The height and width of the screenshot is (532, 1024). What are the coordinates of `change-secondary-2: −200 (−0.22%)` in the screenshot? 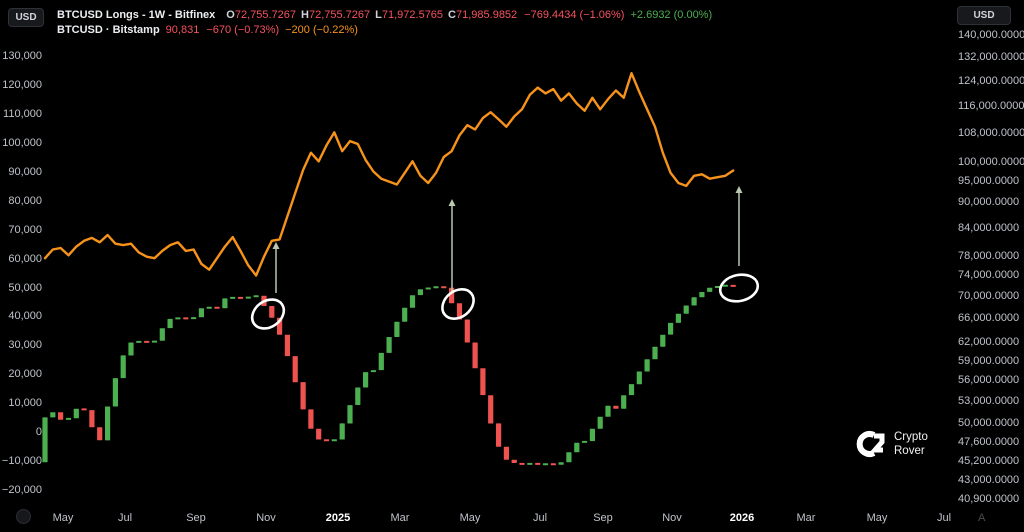 It's located at (321, 30).